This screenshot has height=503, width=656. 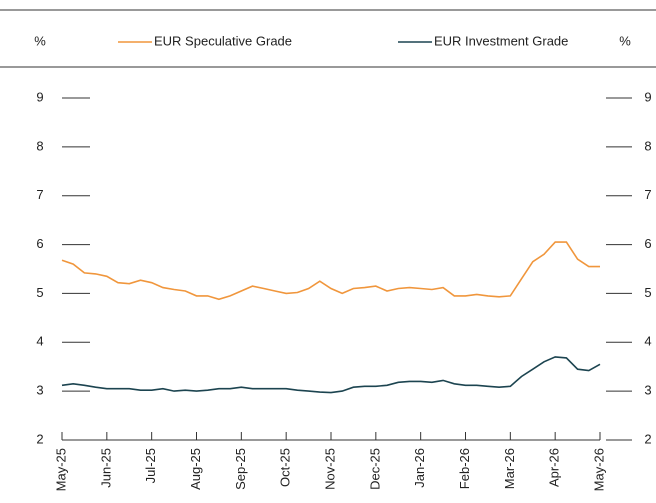 I want to click on y2-tick-label: 7, so click(x=647, y=194).